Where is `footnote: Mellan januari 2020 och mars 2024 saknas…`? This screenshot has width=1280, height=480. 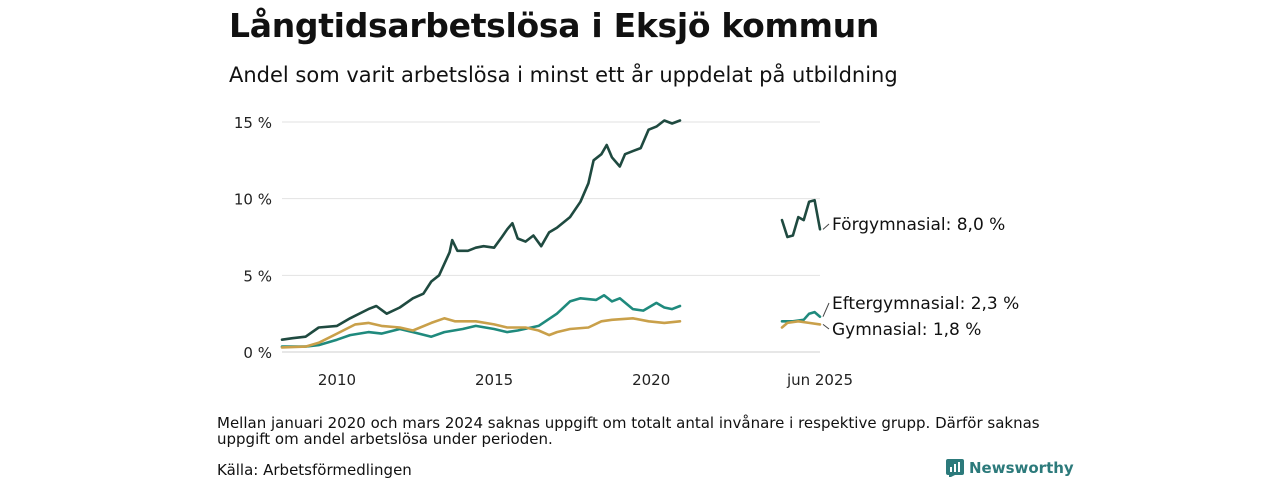 footnote: Mellan januari 2020 och mars 2024 saknas… is located at coordinates (628, 431).